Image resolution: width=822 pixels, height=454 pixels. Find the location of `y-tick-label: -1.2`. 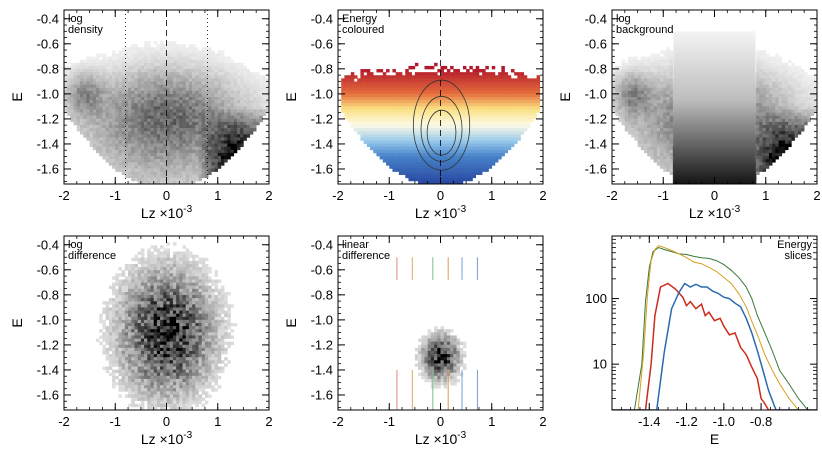

y-tick-label: -1.2 is located at coordinates (322, 118).